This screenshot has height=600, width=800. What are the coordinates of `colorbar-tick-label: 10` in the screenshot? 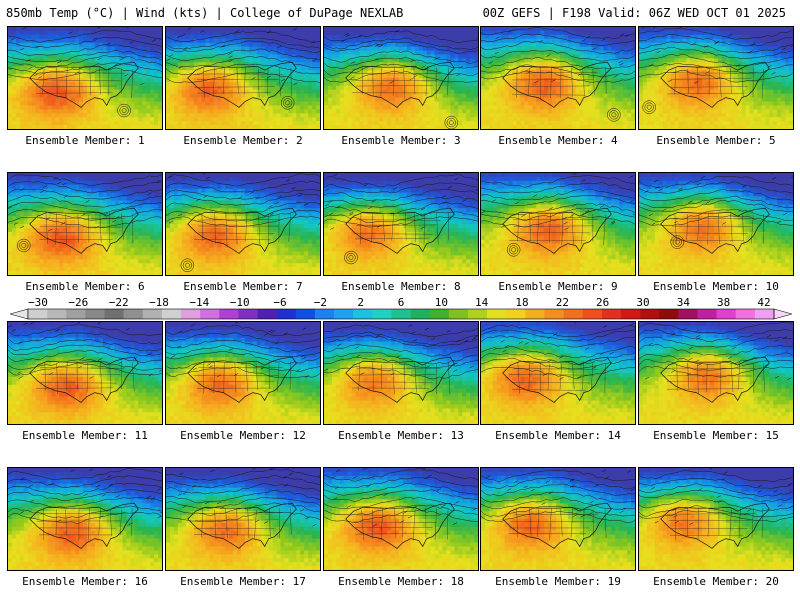 It's located at (441, 302).